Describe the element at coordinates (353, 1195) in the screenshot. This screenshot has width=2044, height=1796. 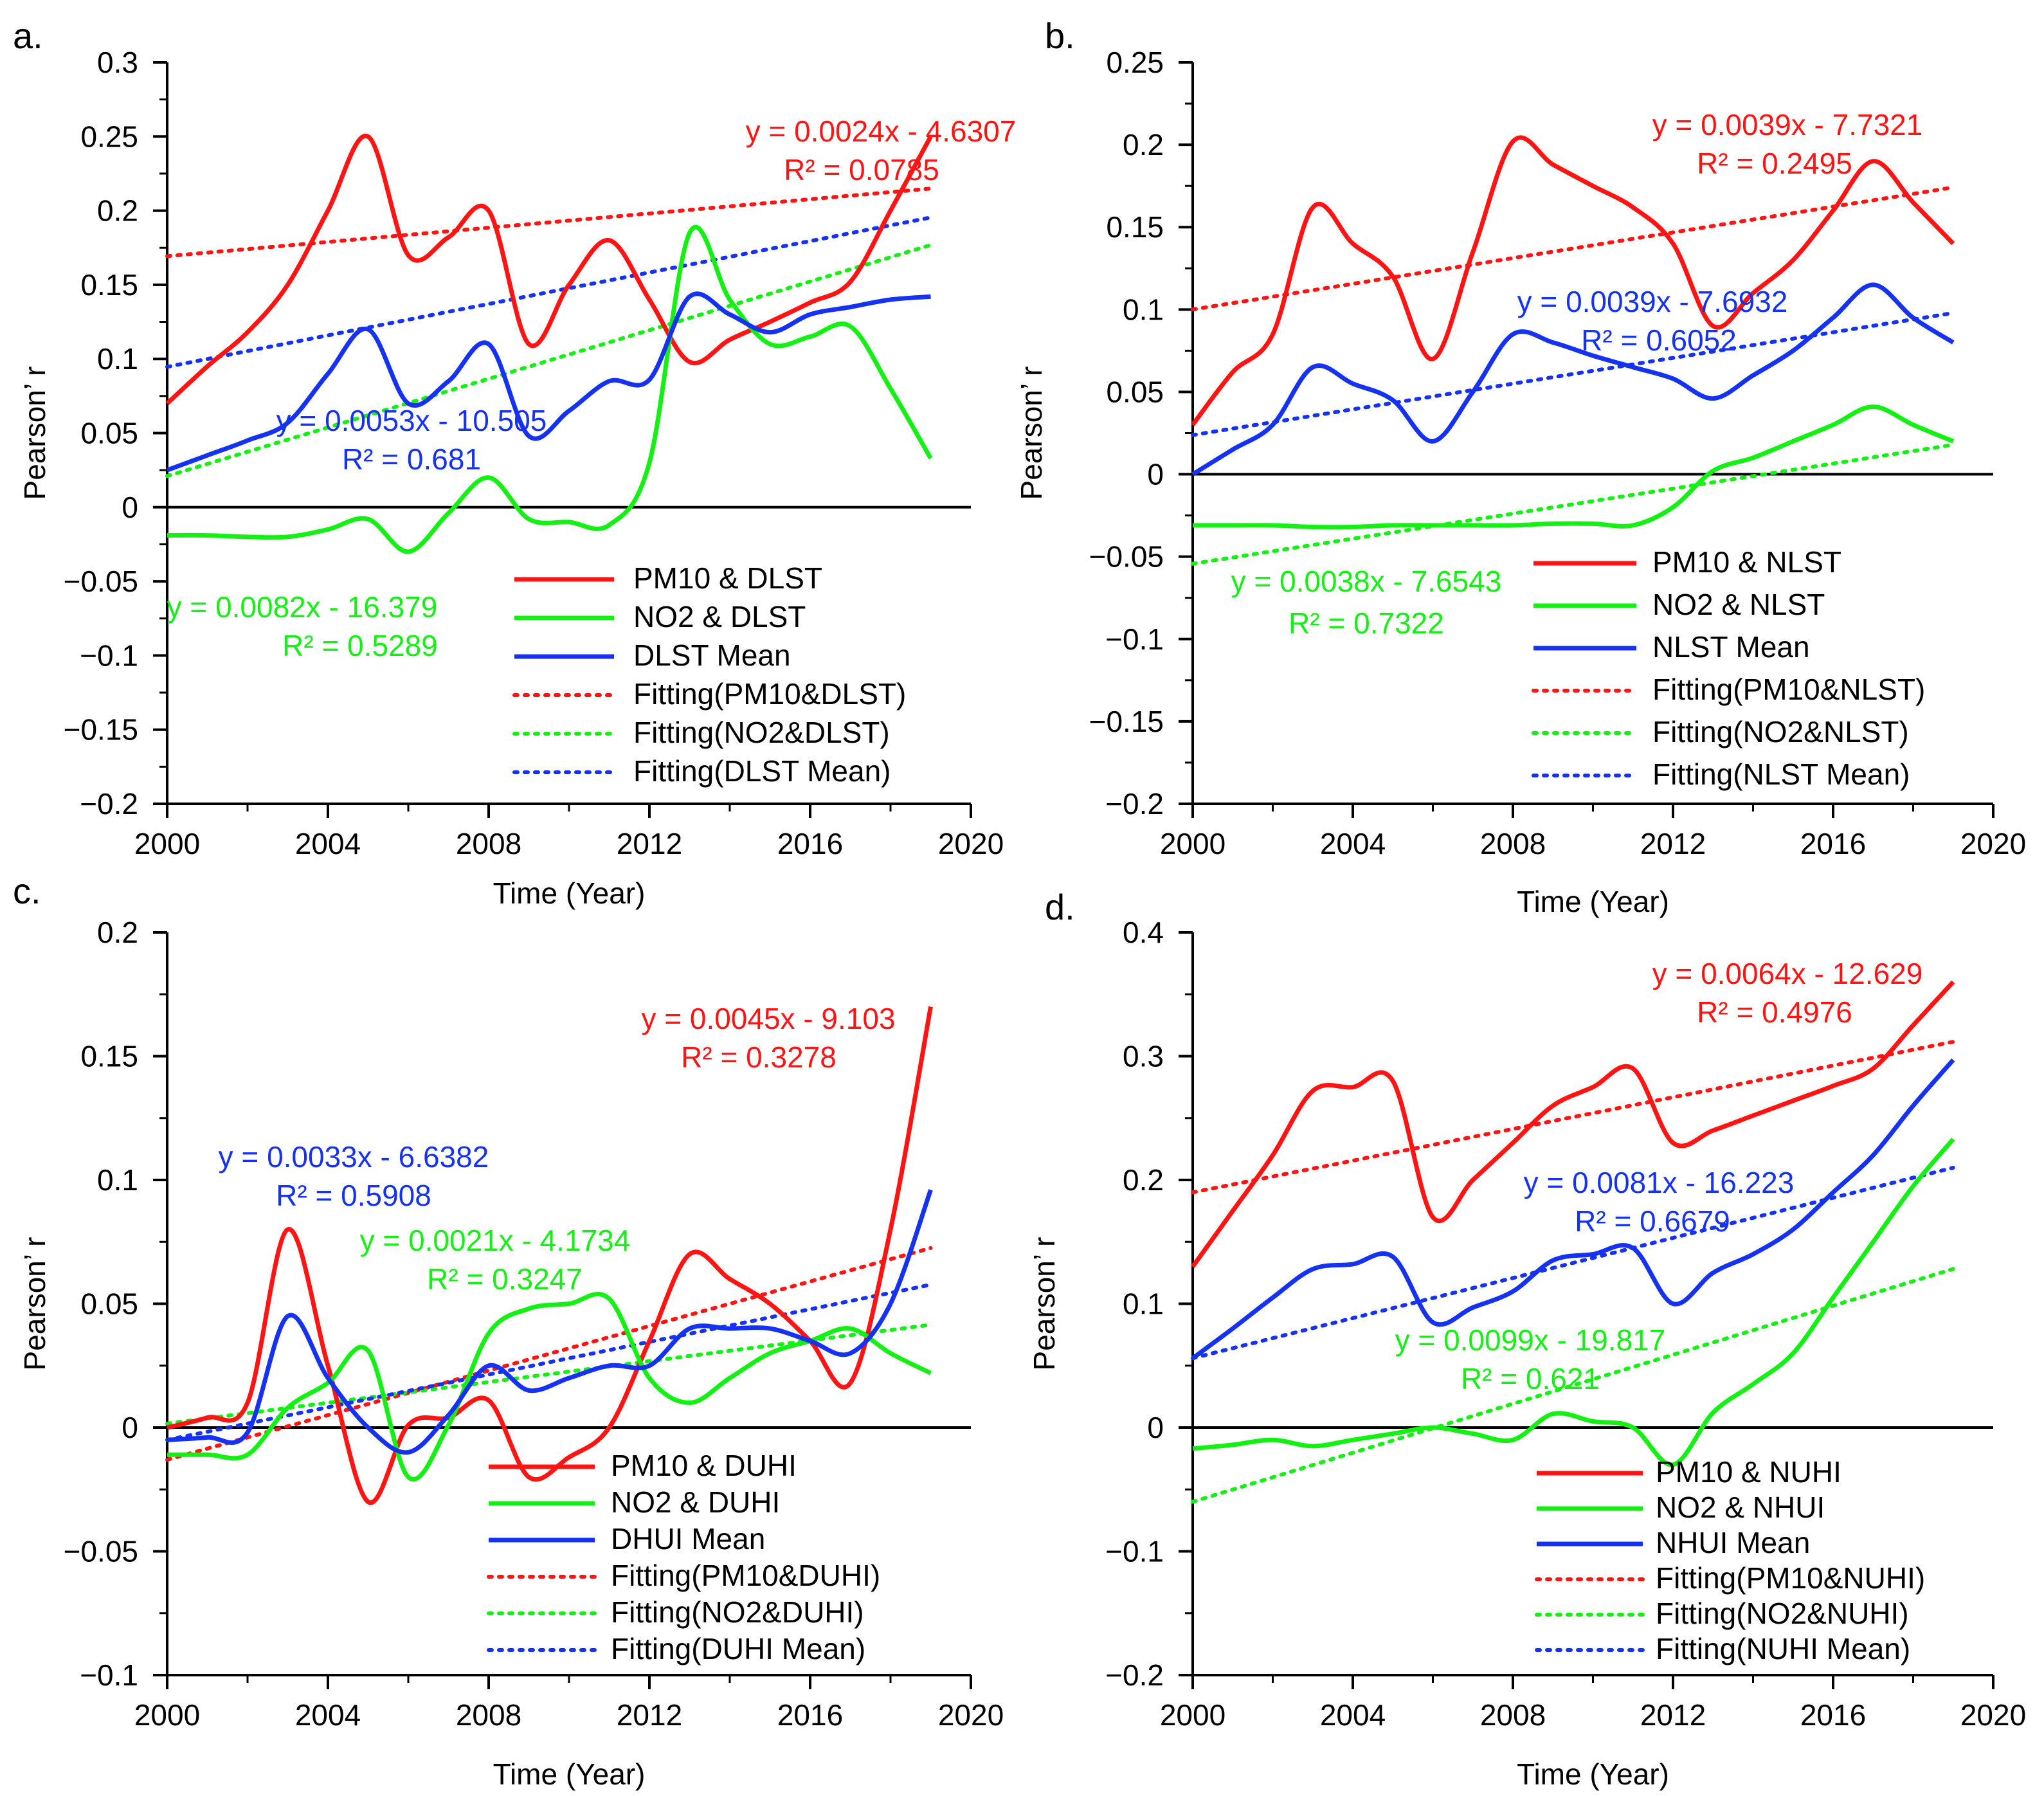
I see `fit-r2-mean: R² = 0.5908` at that location.